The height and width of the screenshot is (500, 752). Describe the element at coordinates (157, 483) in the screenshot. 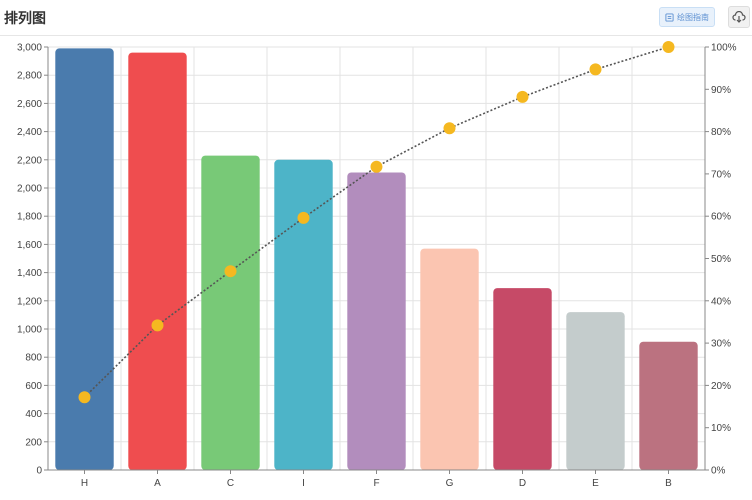

I see `x-tick-label: A` at that location.